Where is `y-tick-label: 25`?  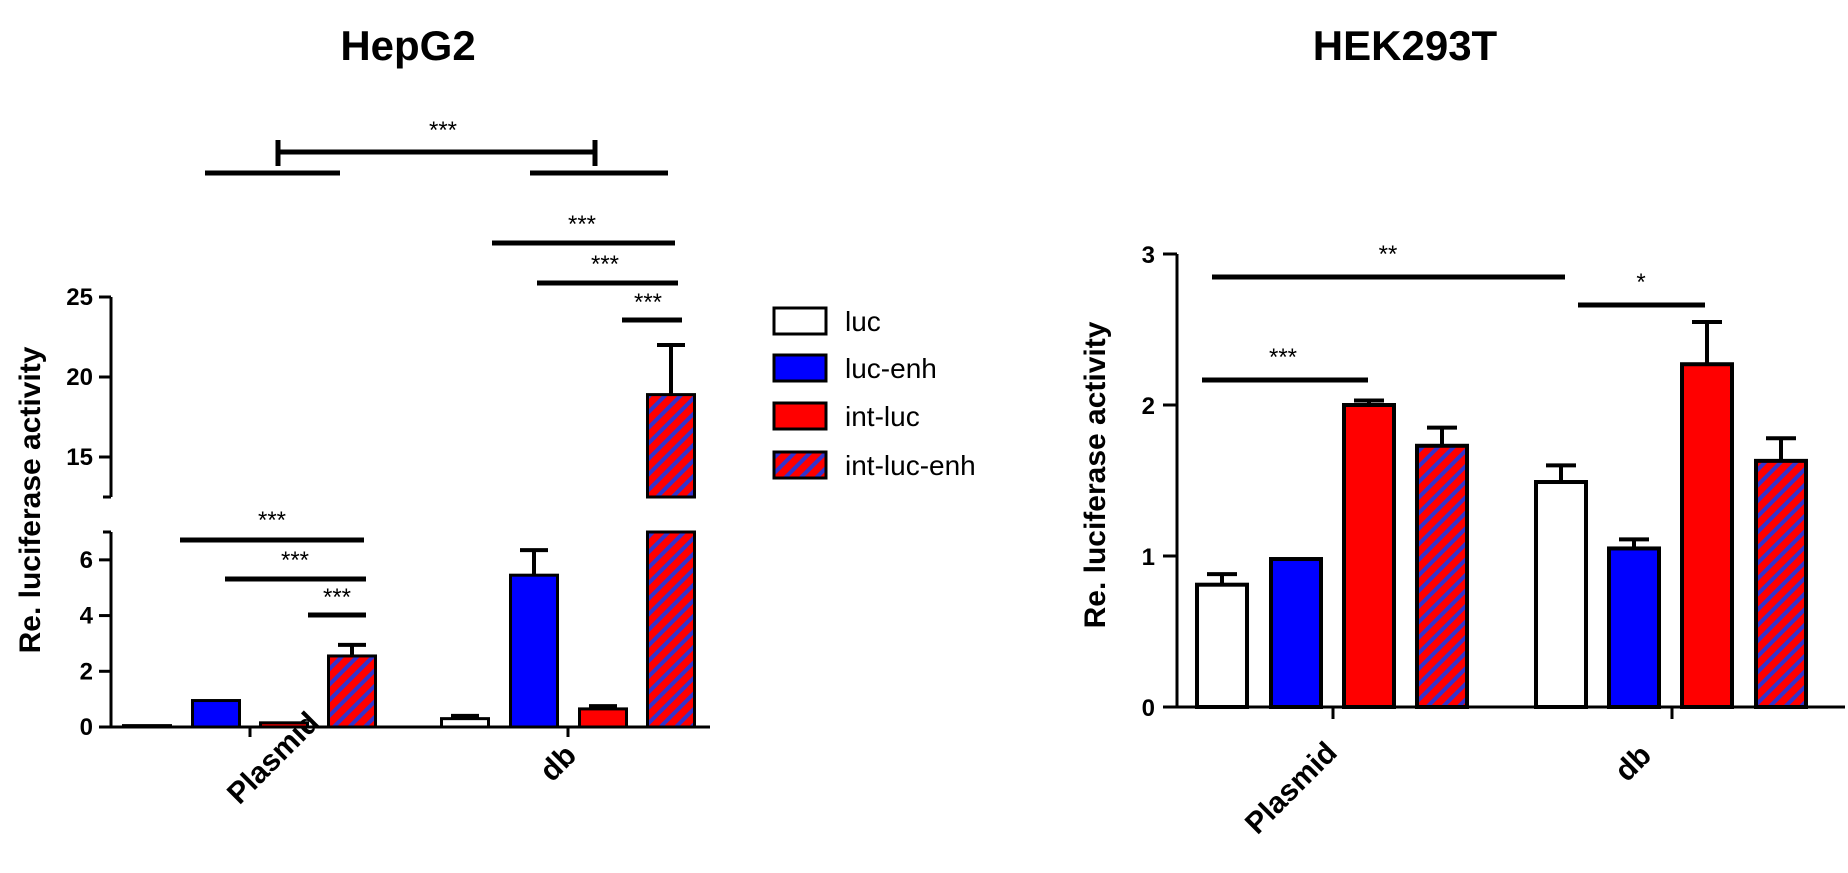 y-tick-label: 25 is located at coordinates (79, 297).